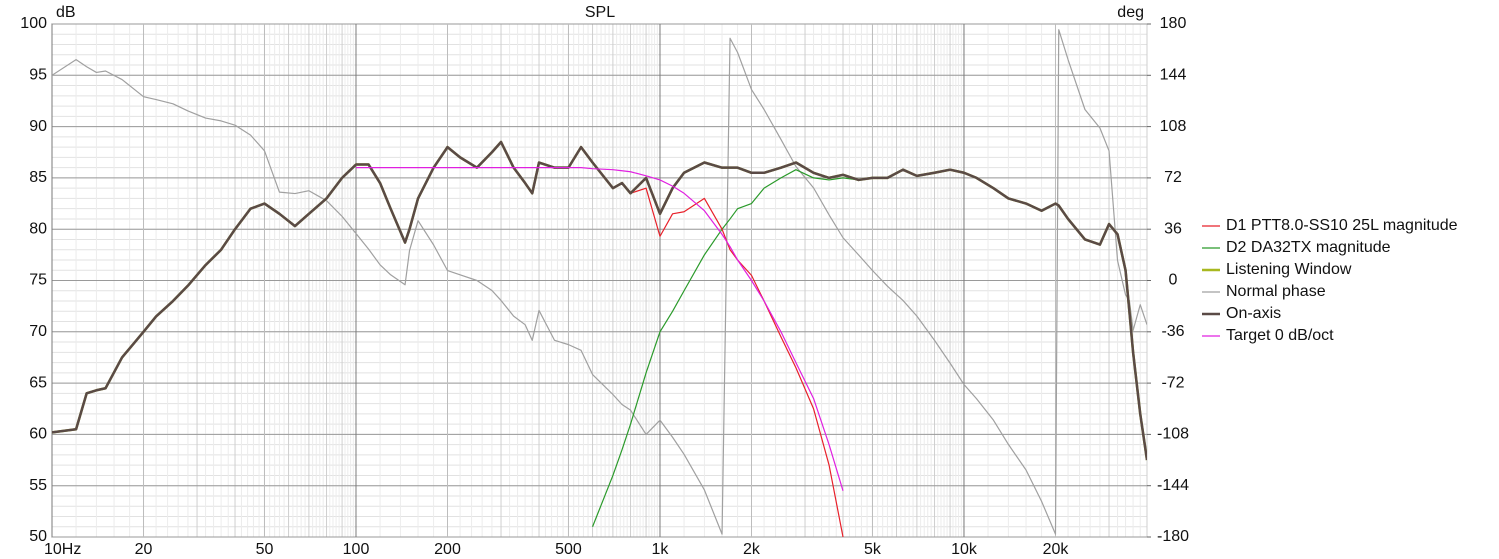  What do you see at coordinates (661, 549) in the screenshot?
I see `x-tick-label: 1k` at bounding box center [661, 549].